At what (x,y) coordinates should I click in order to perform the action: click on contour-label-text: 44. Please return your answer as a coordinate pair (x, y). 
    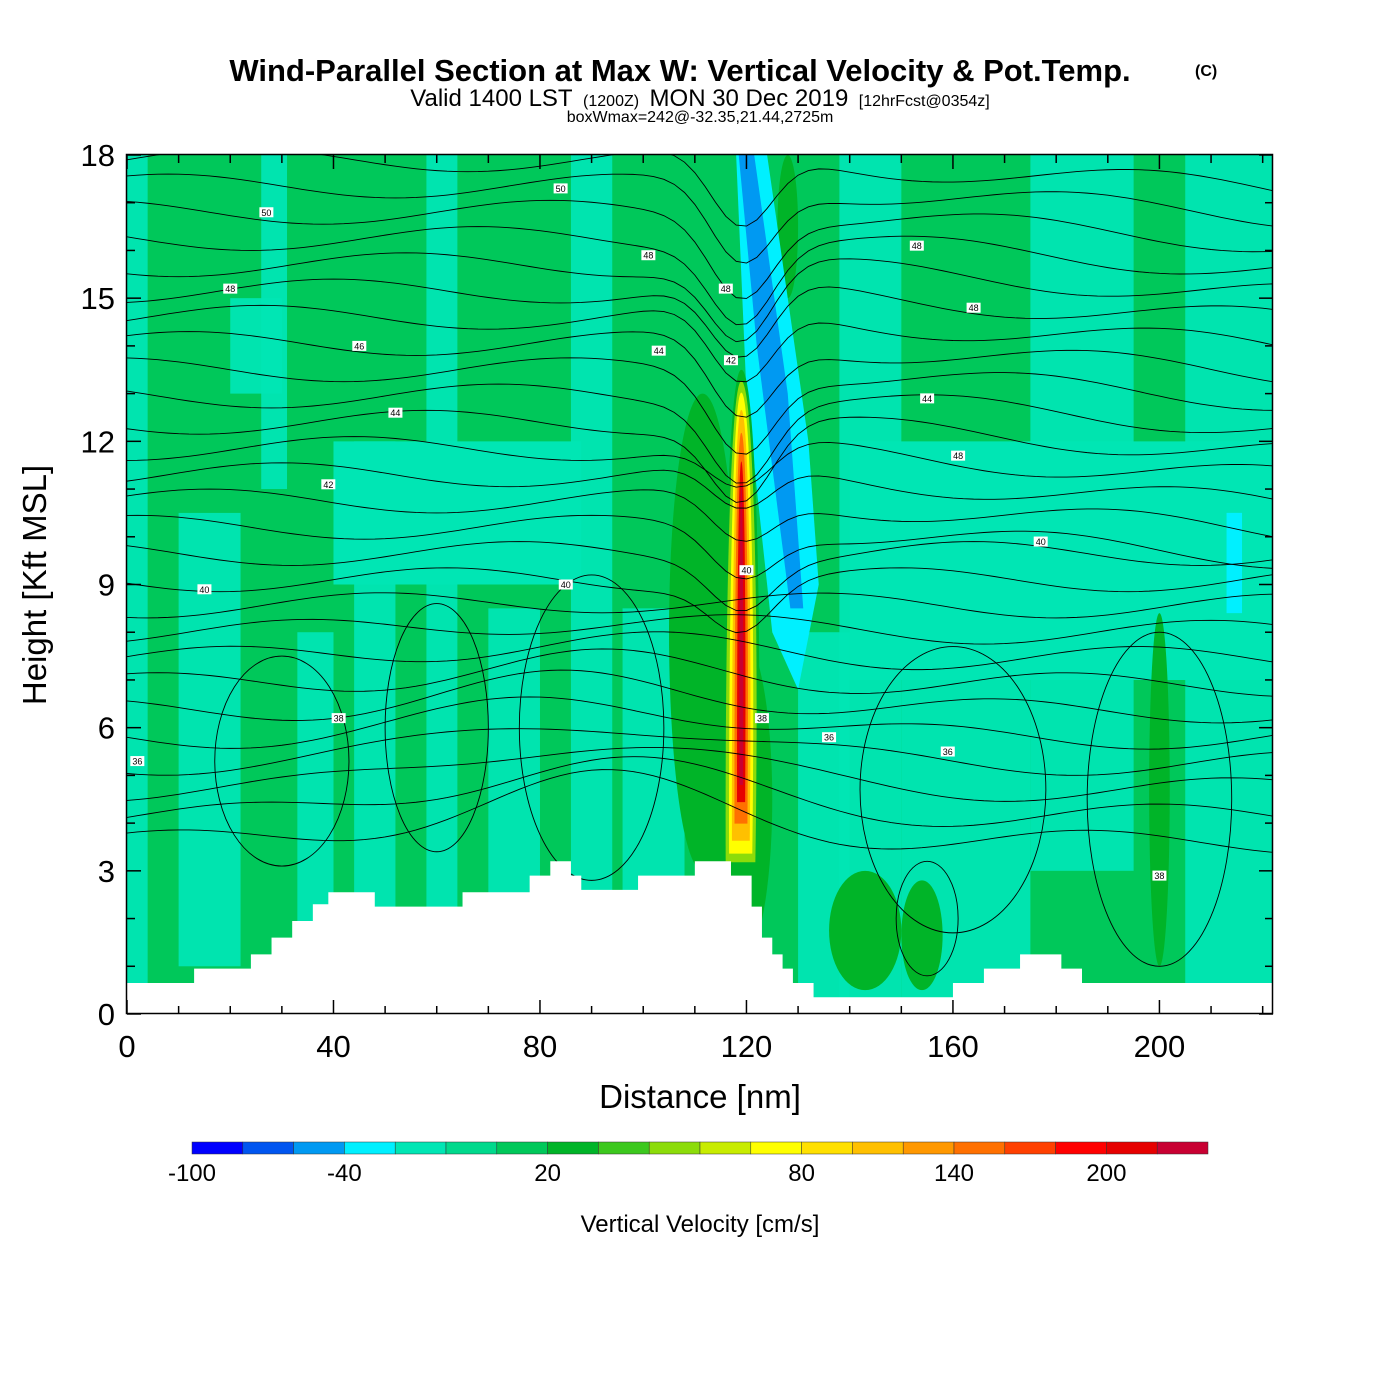
    Looking at the image, I should click on (927, 399).